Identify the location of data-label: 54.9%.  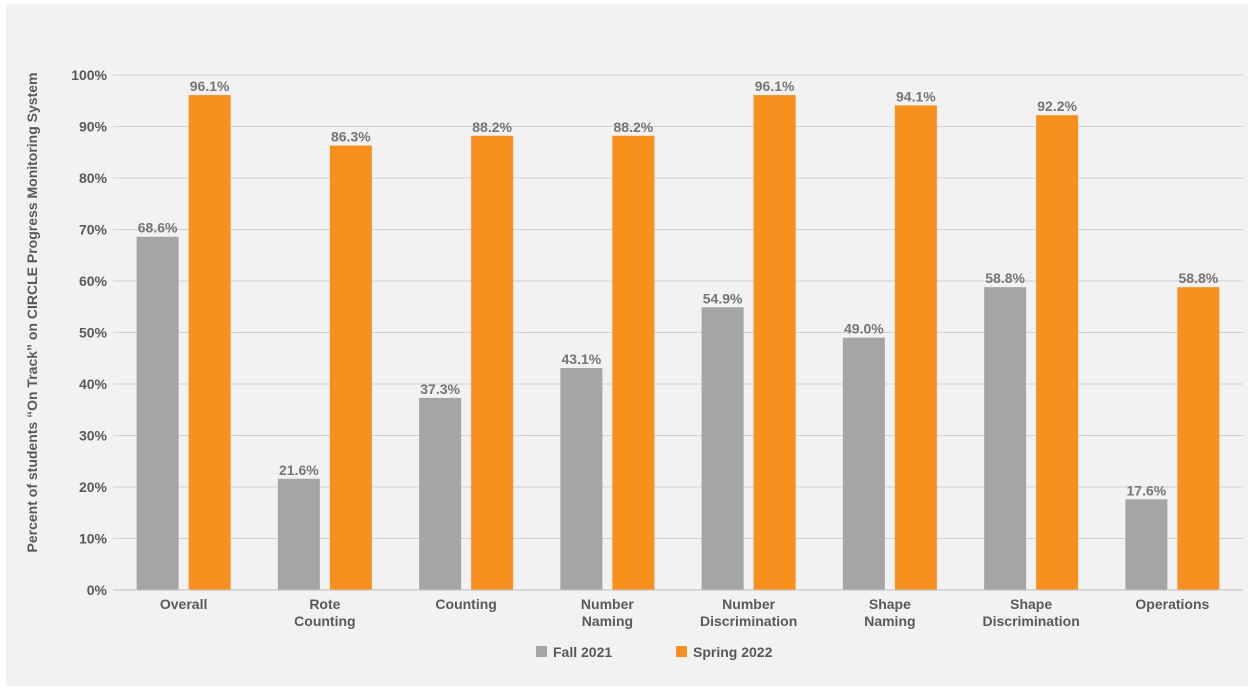
(723, 298).